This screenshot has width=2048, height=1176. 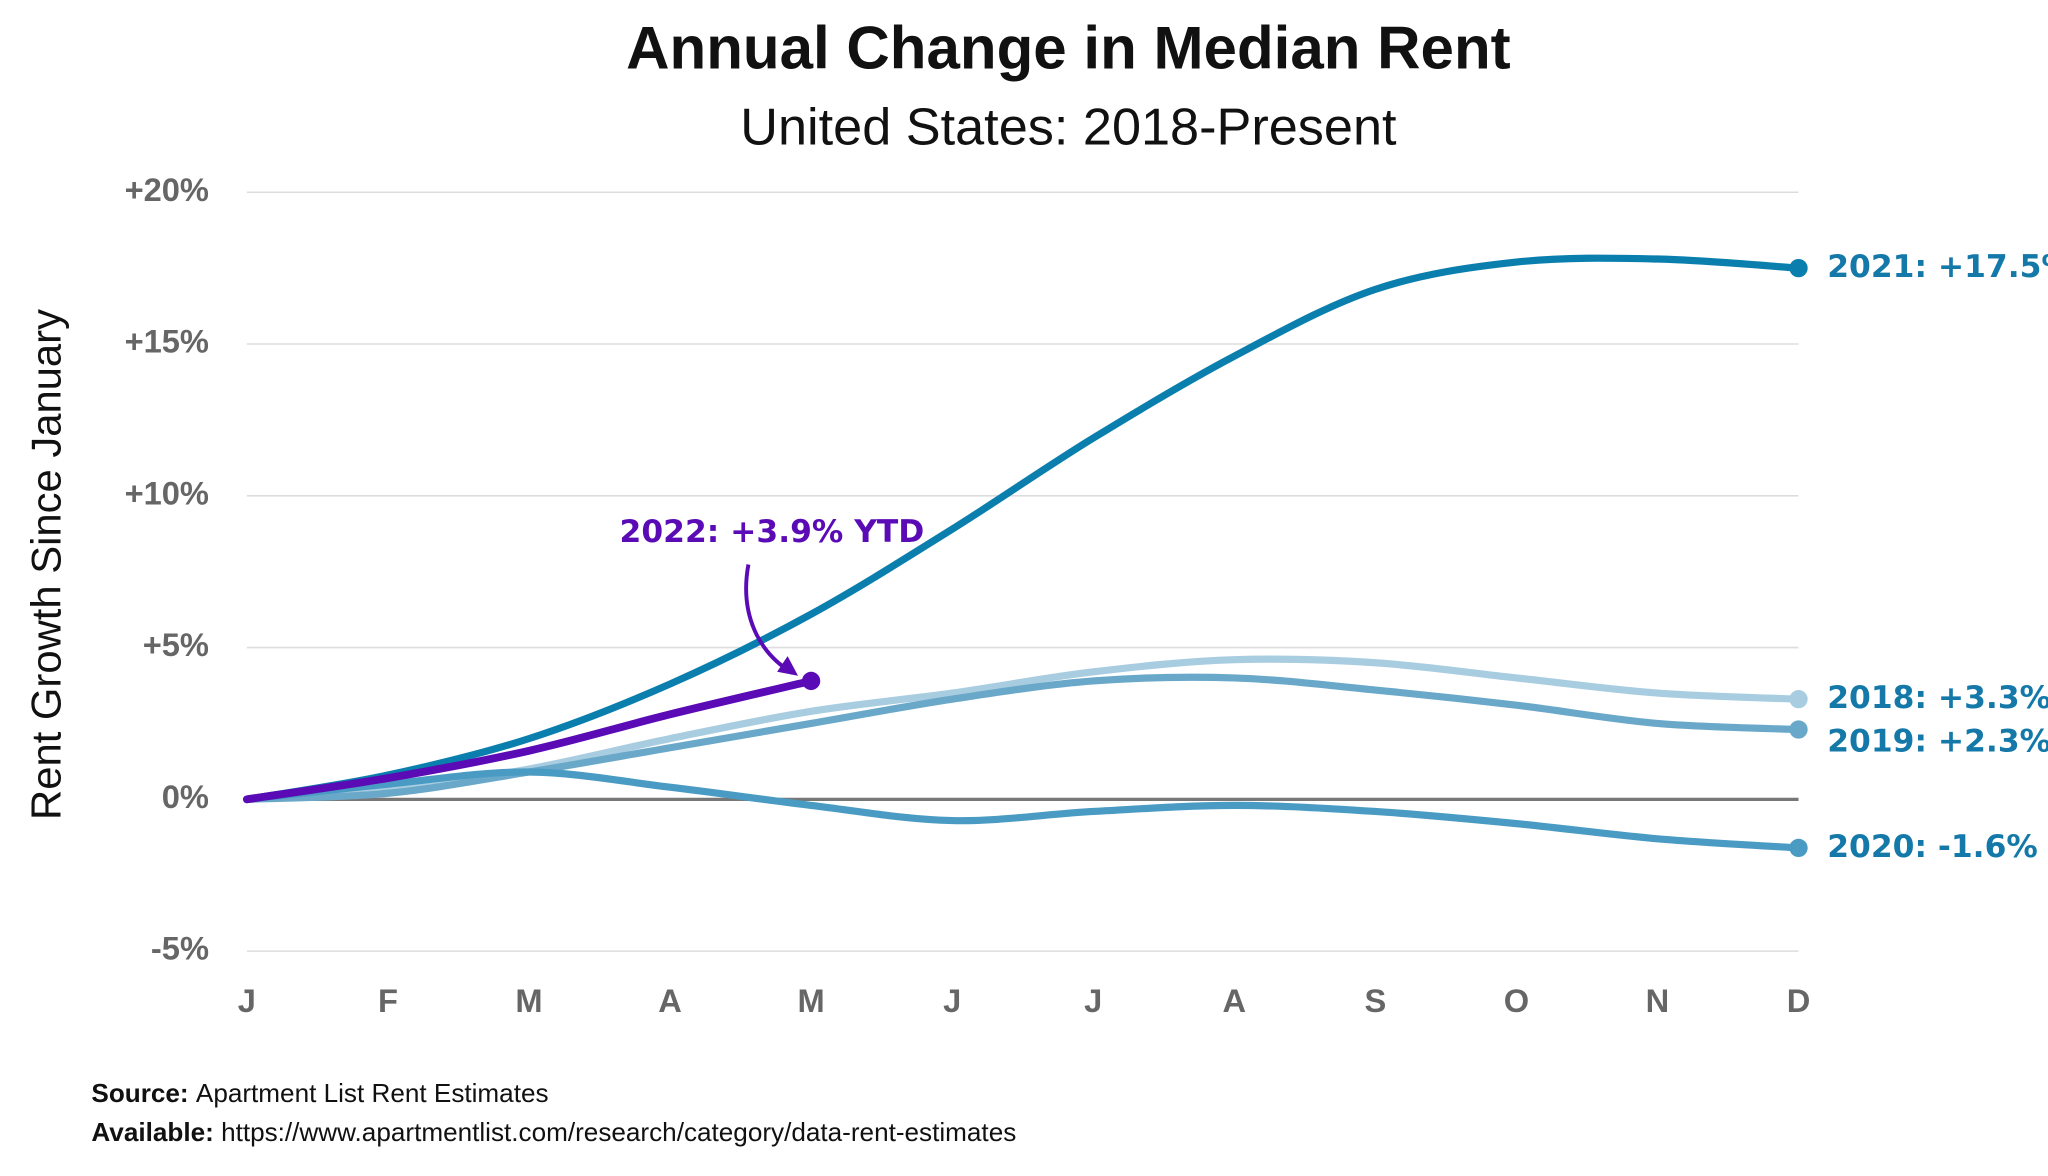 I want to click on annotation-arrow, so click(x=769, y=619).